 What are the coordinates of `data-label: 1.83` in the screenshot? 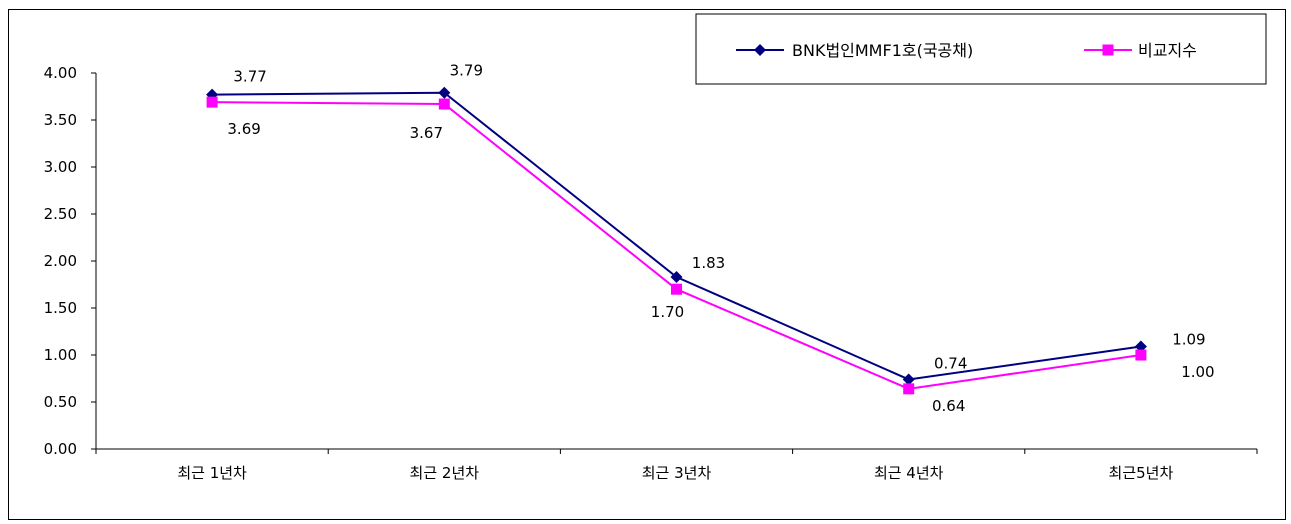 It's located at (708, 263).